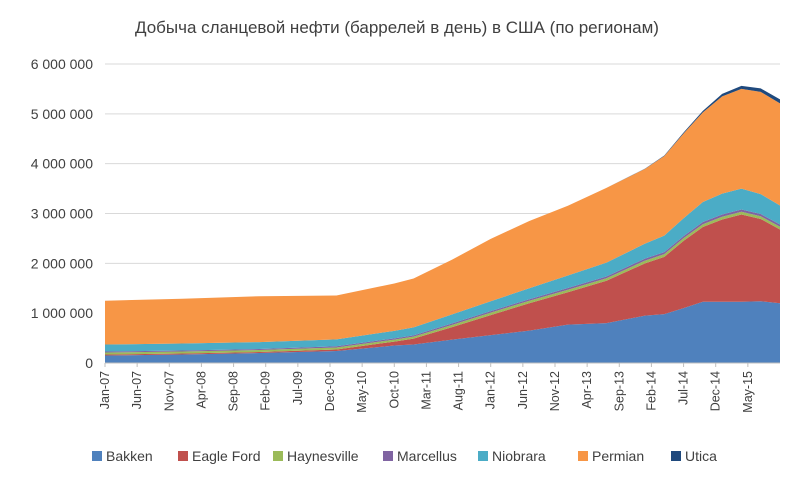  Describe the element at coordinates (442, 332) in the screenshot. I see `area-bakken` at that location.